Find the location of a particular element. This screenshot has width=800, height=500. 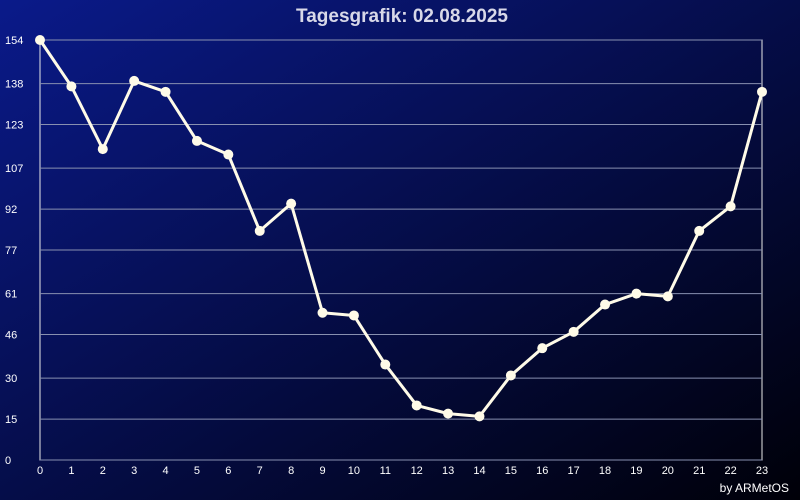

y-tick-label: 123 is located at coordinates (14, 125).